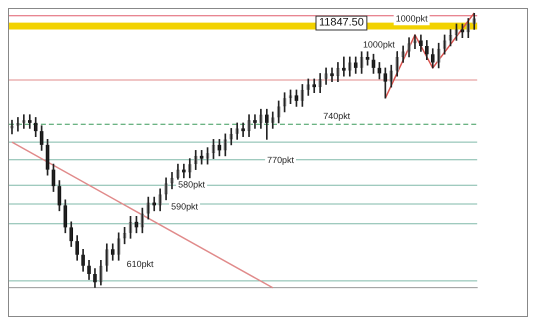 Image resolution: width=536 pixels, height=325 pixels. Describe the element at coordinates (185, 207) in the screenshot. I see `annotation: 590pkt` at that location.